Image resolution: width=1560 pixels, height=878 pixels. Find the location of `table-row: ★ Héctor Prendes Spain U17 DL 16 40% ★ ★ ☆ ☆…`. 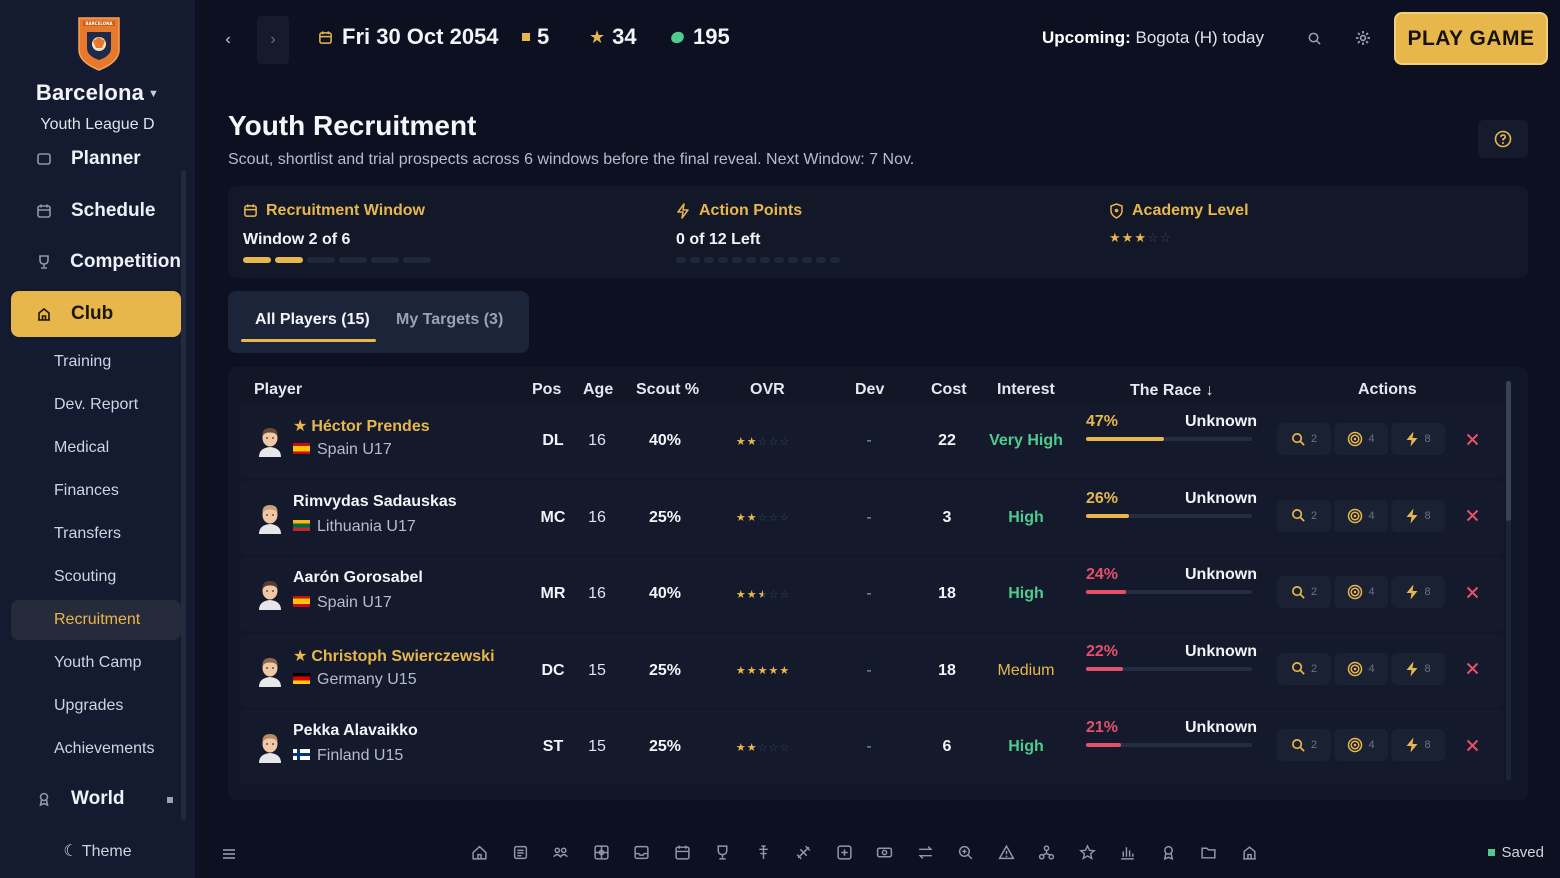

table-row: ★ Héctor Prendes Spain U17 DL 16 40% ★ ★ ☆ ☆… is located at coordinates (872, 441).